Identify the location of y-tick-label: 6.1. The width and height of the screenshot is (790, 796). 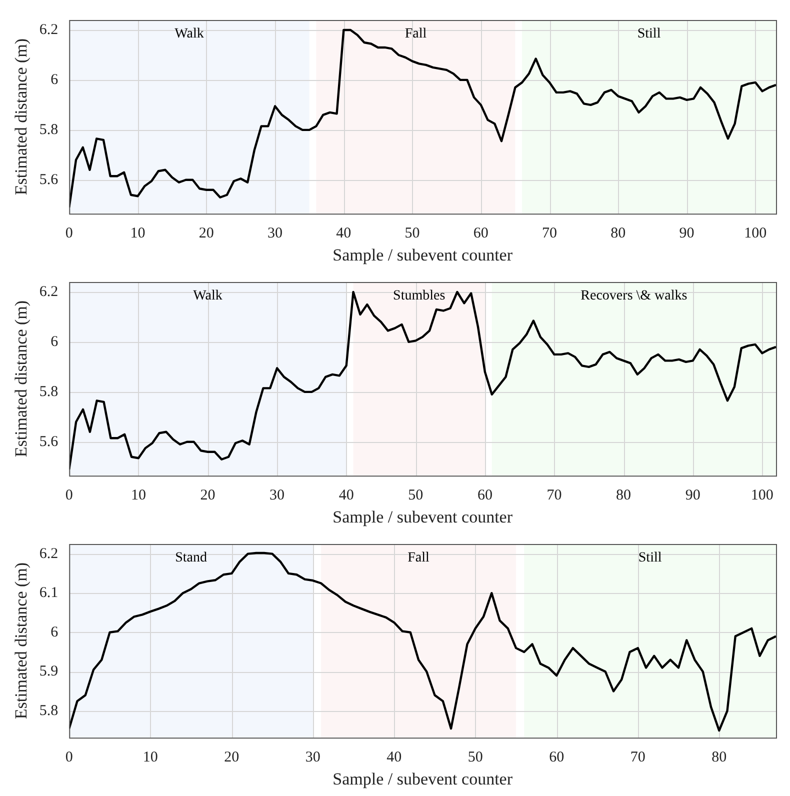
(48, 593).